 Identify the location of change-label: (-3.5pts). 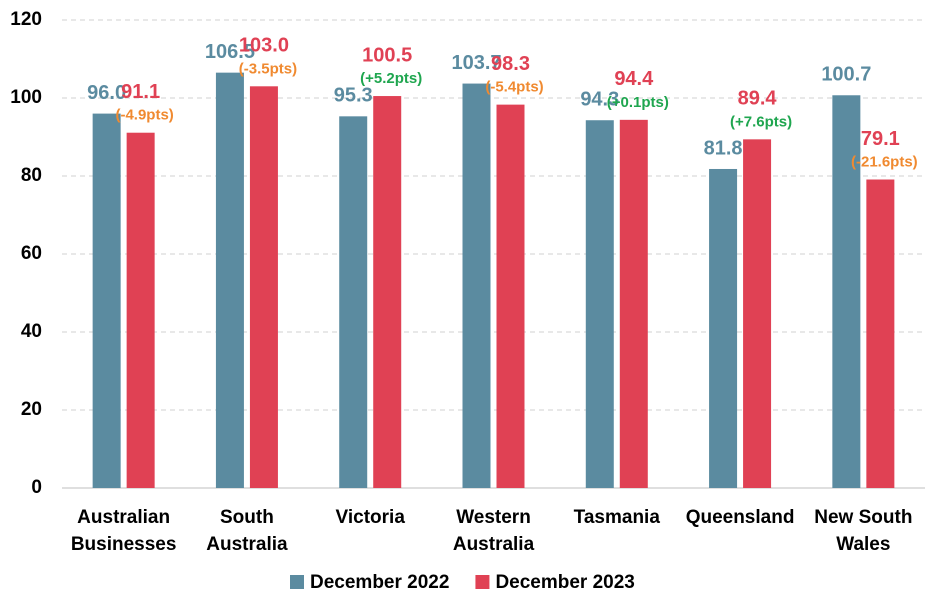
(268, 68).